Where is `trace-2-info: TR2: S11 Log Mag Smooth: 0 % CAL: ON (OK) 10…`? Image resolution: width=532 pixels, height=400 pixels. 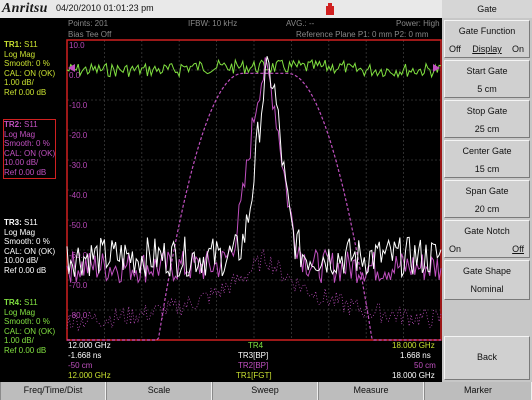
trace-2-info: TR2: S11 Log Mag Smooth: 0 % CAL: ON (OK) 10… is located at coordinates (29, 149).